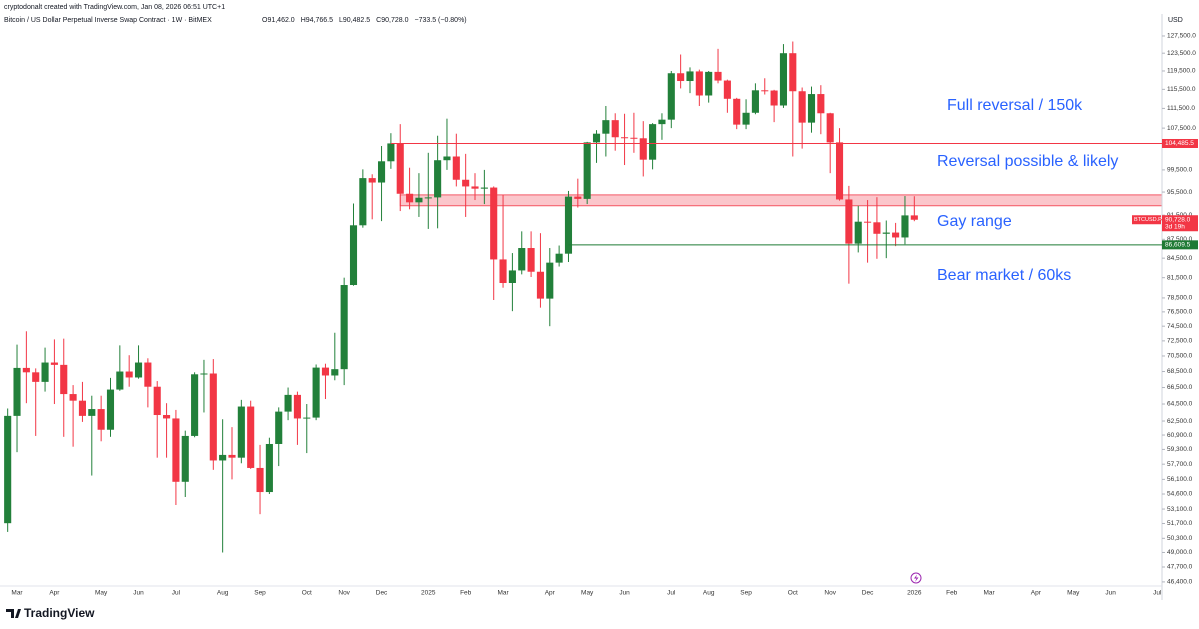 The height and width of the screenshot is (629, 1199). Describe the element at coordinates (1180, 552) in the screenshot. I see `y-tick-label: 49,000.0` at that location.